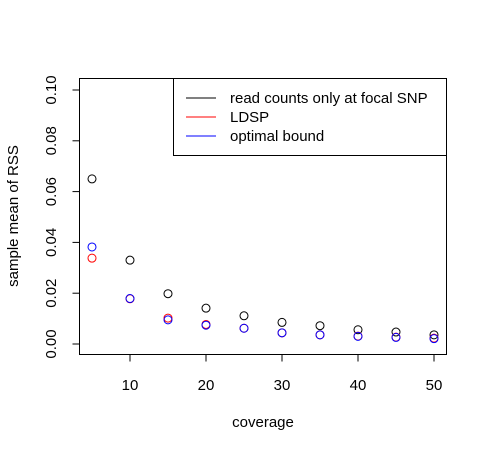 This screenshot has height=452, width=488. What do you see at coordinates (249, 117) in the screenshot?
I see `legend-label-ldsp: LDSP` at bounding box center [249, 117].